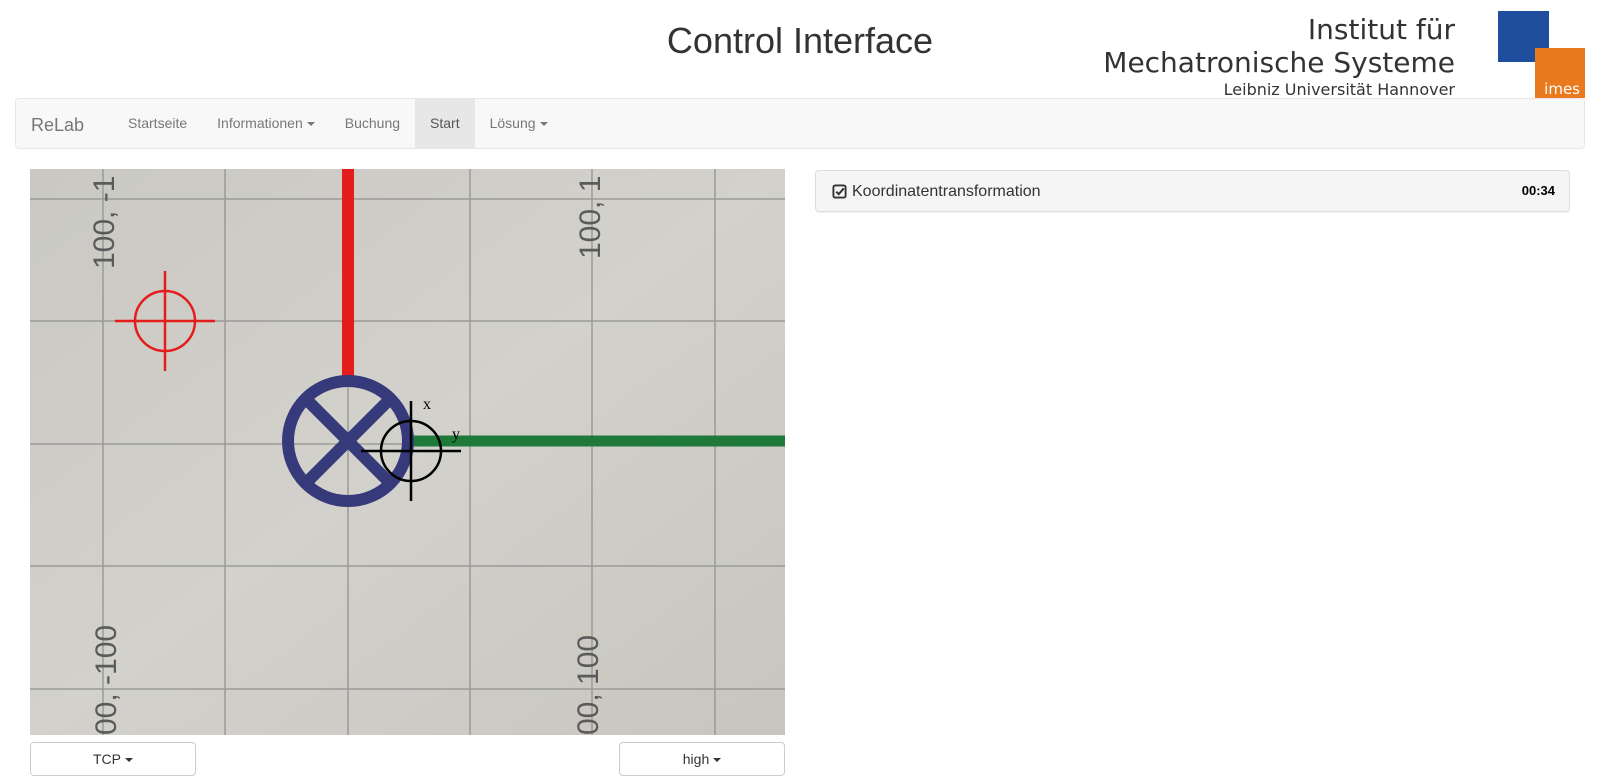 The height and width of the screenshot is (776, 1600). Describe the element at coordinates (1192, 191) in the screenshot. I see `task-panel-header: Koordinatentransformation 00:34` at that location.